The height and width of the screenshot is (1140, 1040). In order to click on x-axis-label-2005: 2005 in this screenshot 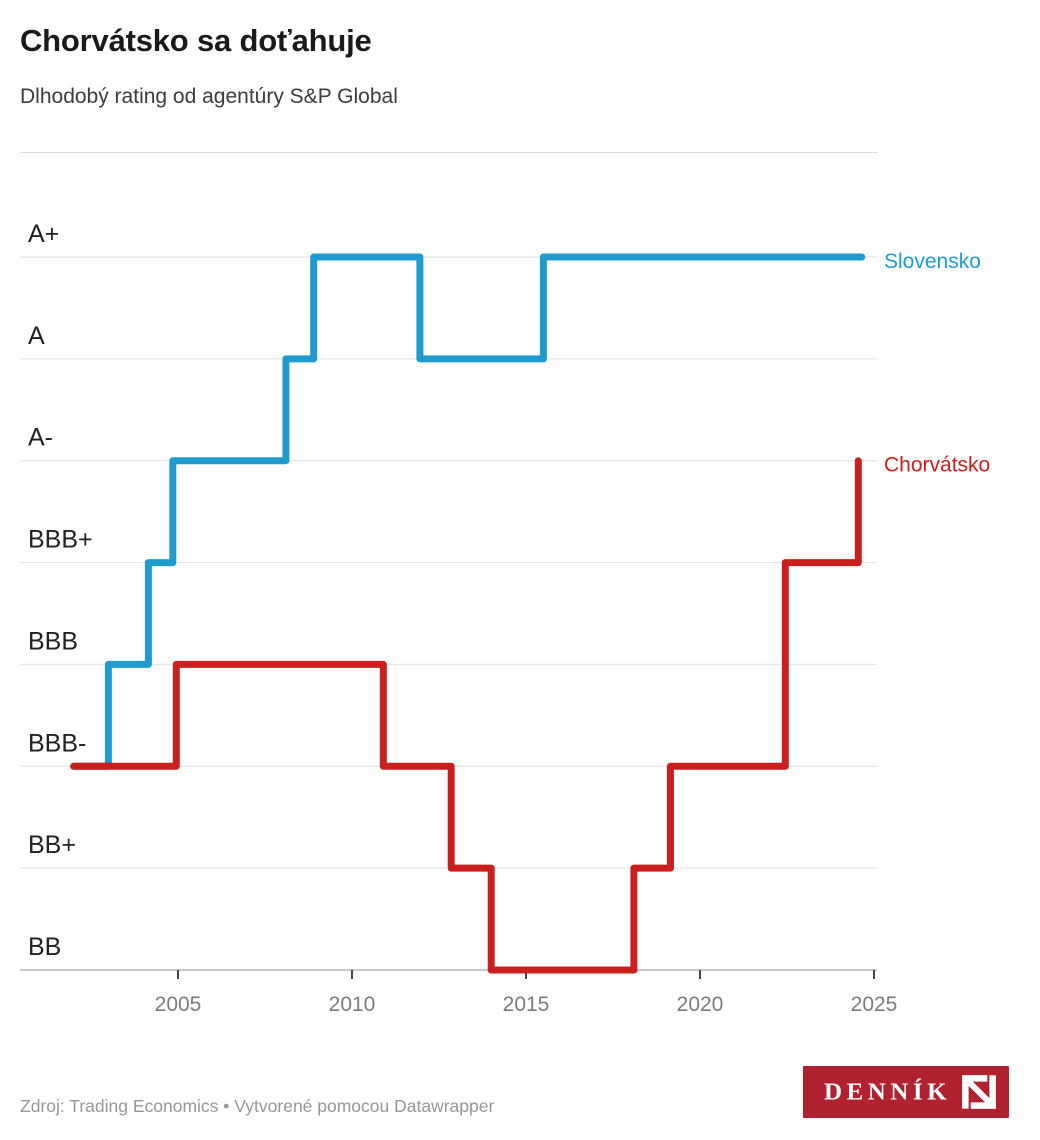, I will do `click(178, 1004)`.